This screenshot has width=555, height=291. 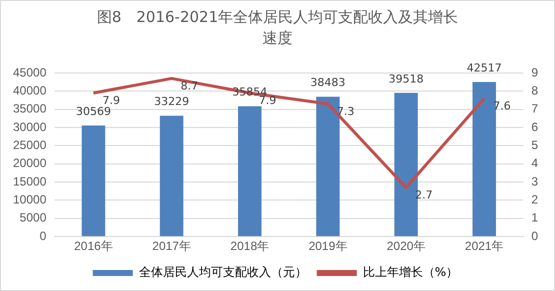 I want to click on data-label: 38483, so click(x=328, y=83).